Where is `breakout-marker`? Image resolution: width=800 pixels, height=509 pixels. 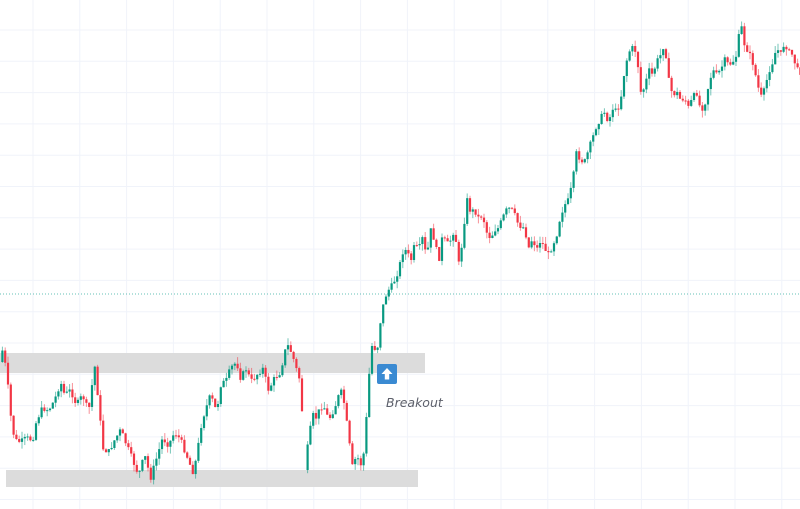
breakout-marker is located at coordinates (387, 374).